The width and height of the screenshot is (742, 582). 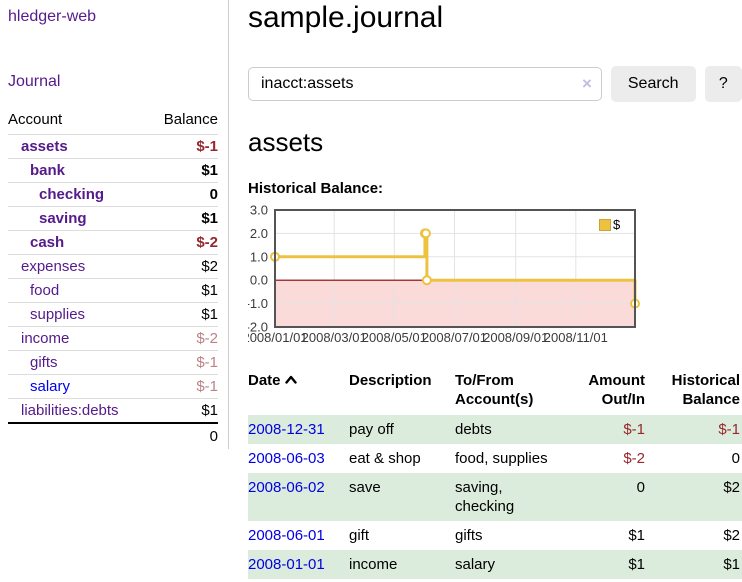 What do you see at coordinates (70, 410) in the screenshot?
I see `account-link-liabilities-debts: liabilities:debts` at bounding box center [70, 410].